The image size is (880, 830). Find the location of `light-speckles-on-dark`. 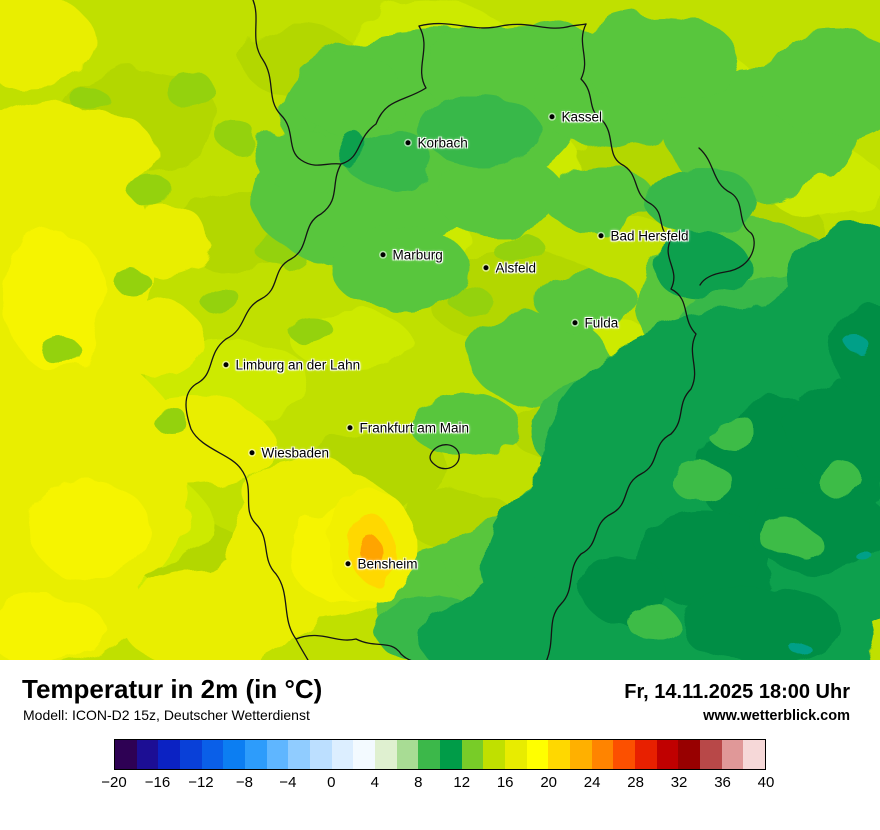

light-speckles-on-dark is located at coordinates (744, 525).